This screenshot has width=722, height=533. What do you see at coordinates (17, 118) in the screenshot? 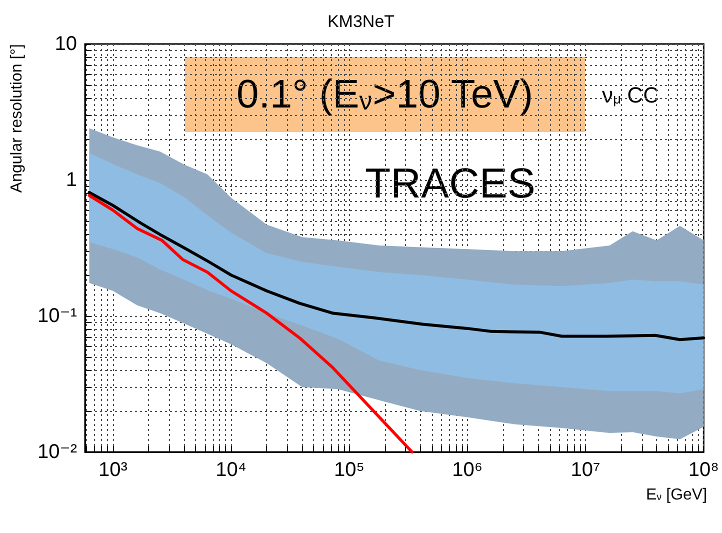
I see `y-axis-title: Angular resolution [°]` at bounding box center [17, 118].